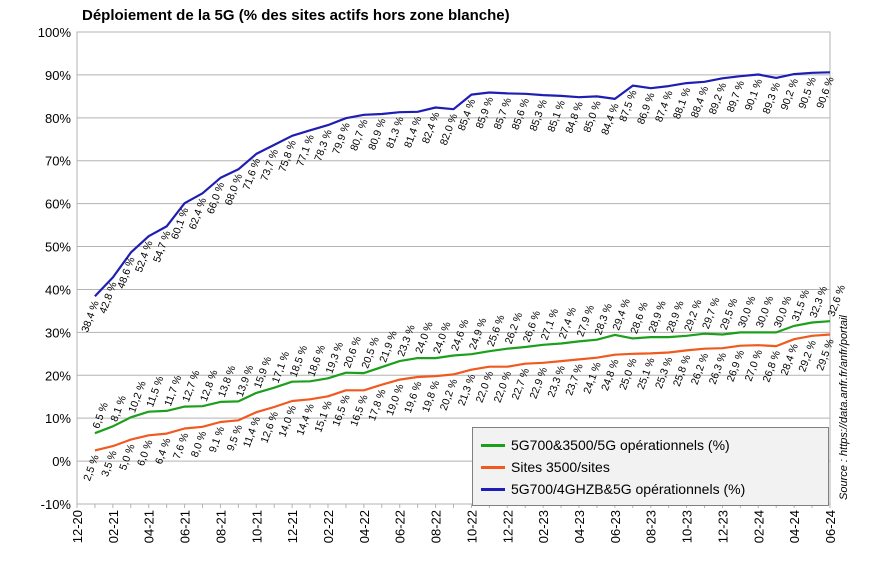 Image resolution: width=874 pixels, height=572 pixels. I want to click on data-label: 20,2 %, so click(449, 394).